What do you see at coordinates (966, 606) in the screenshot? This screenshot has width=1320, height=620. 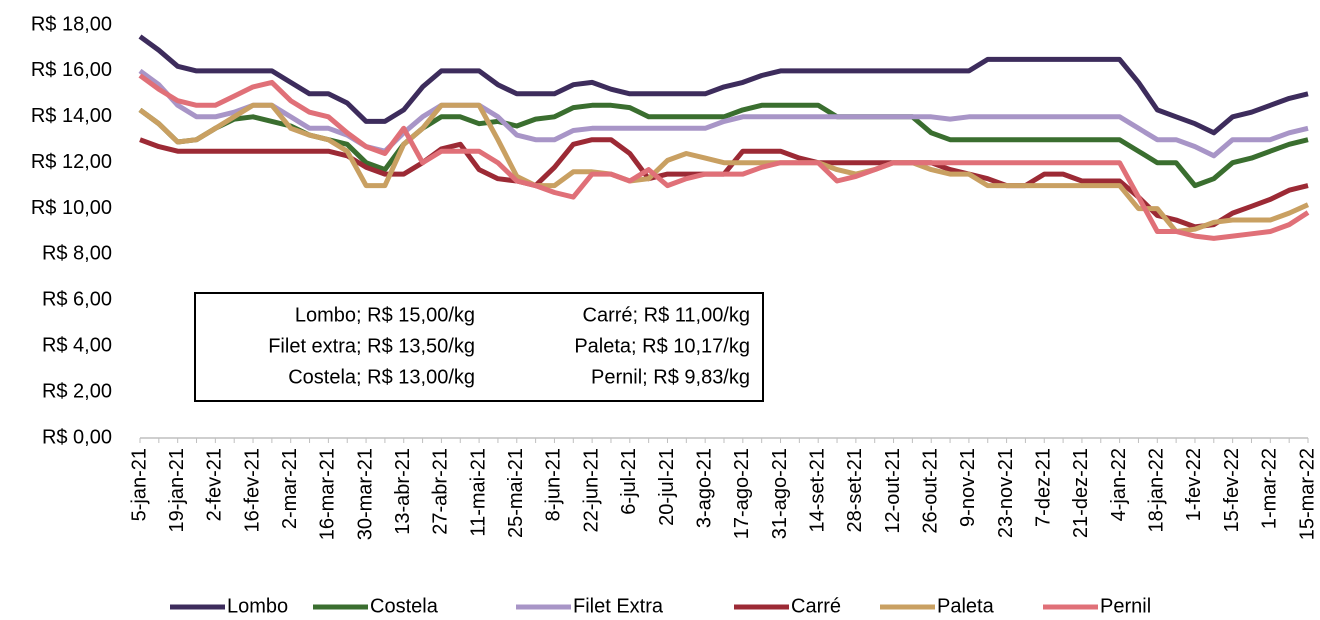 I see `legend-label: Paleta` at bounding box center [966, 606].